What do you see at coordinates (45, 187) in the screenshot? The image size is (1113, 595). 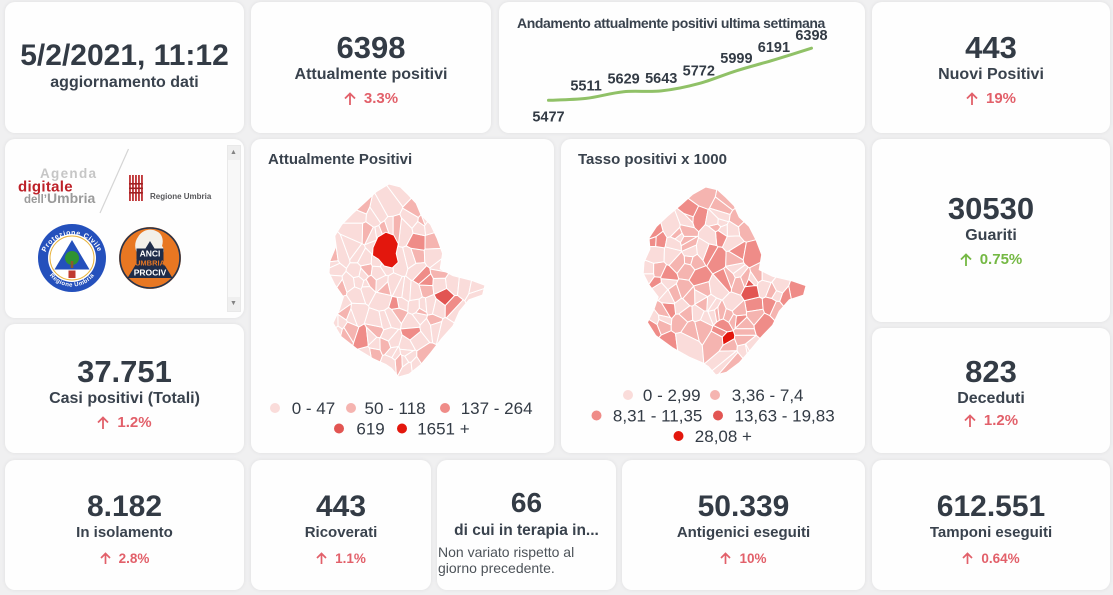 I see `svg-text: digitale` at bounding box center [45, 187].